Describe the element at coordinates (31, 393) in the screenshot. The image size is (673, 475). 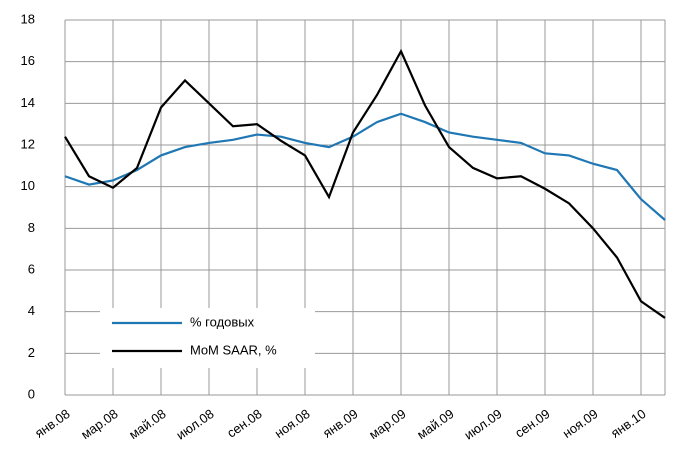
I see `y-tick-label: 0` at that location.